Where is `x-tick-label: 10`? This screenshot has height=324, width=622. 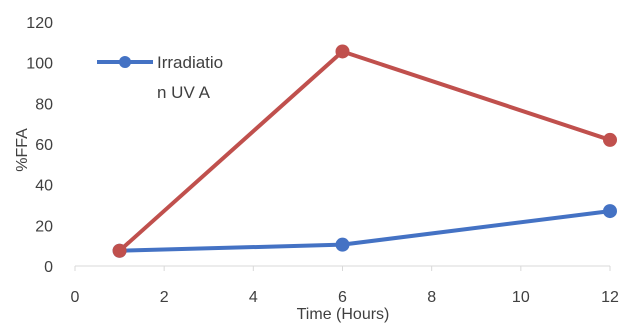 x-tick-label: 10 is located at coordinates (521, 297).